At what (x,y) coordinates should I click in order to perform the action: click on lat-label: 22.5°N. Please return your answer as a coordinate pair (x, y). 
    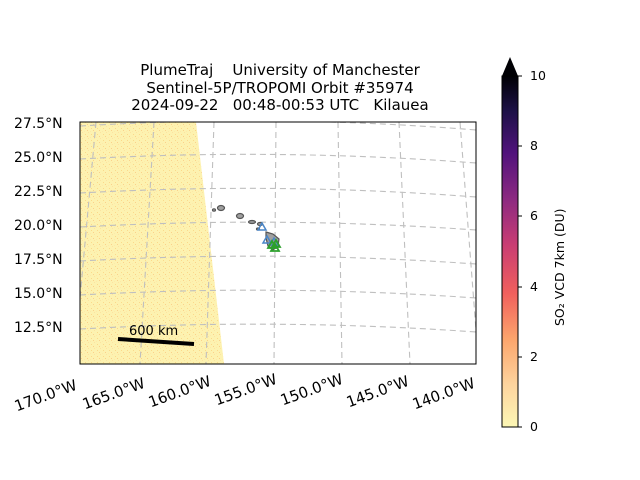
    Looking at the image, I should click on (38, 192).